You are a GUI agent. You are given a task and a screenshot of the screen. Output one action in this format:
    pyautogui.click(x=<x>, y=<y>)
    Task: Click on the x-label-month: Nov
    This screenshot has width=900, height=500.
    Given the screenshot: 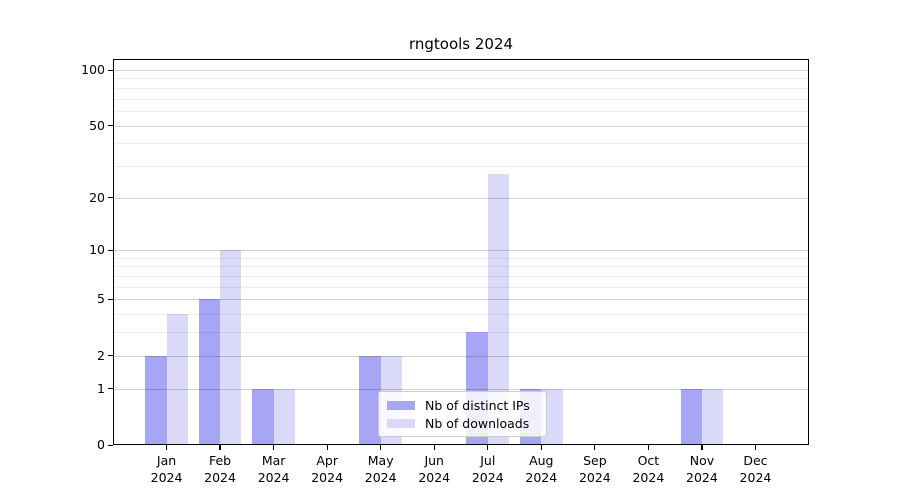 What is the action you would take?
    pyautogui.click(x=702, y=460)
    